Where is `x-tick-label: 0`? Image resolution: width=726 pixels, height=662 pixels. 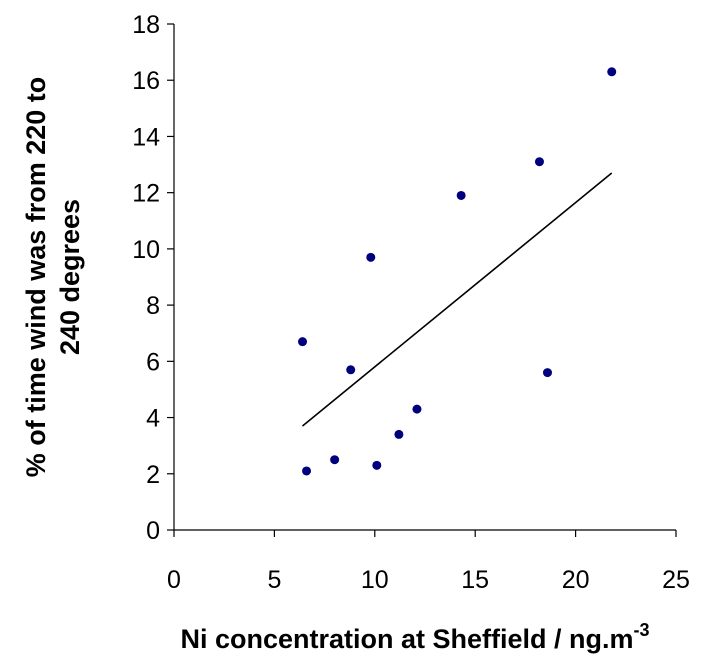 x-tick-label: 0 is located at coordinates (174, 580).